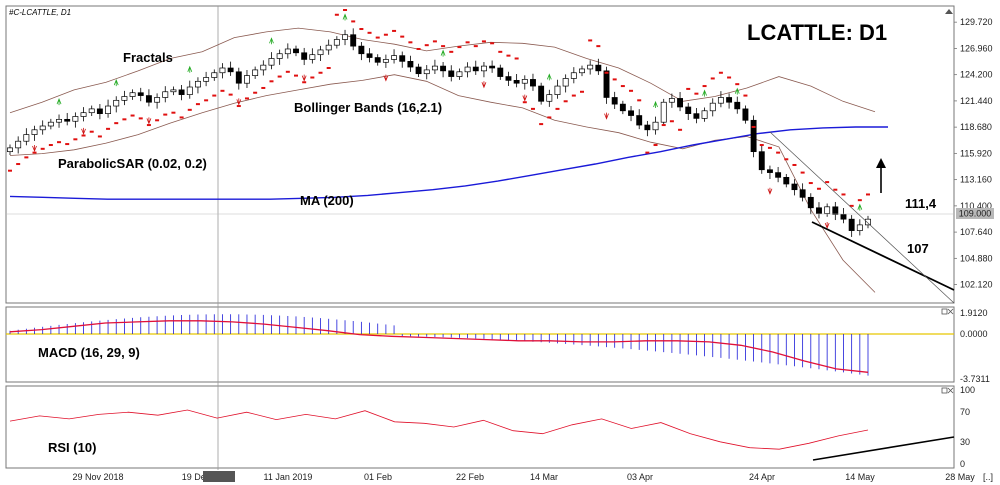 The height and width of the screenshot is (485, 1000). Describe the element at coordinates (947, 311) in the screenshot. I see `macd-close-icon` at that location.